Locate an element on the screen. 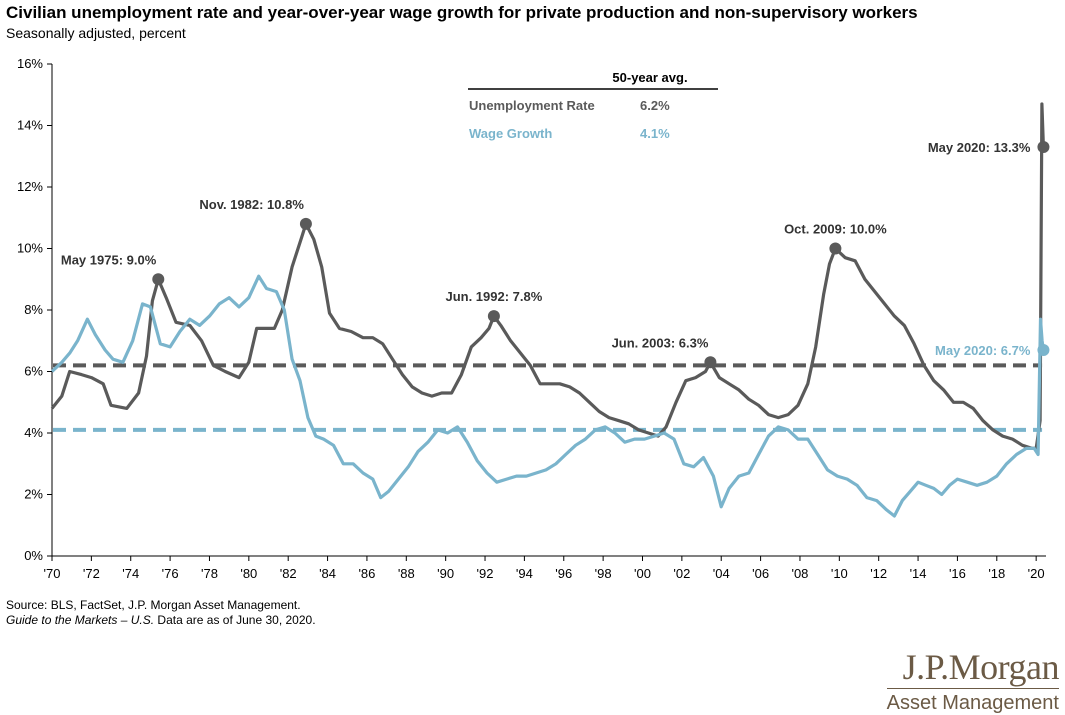 The height and width of the screenshot is (715, 1065). x-tick-label: '08 is located at coordinates (799, 573).